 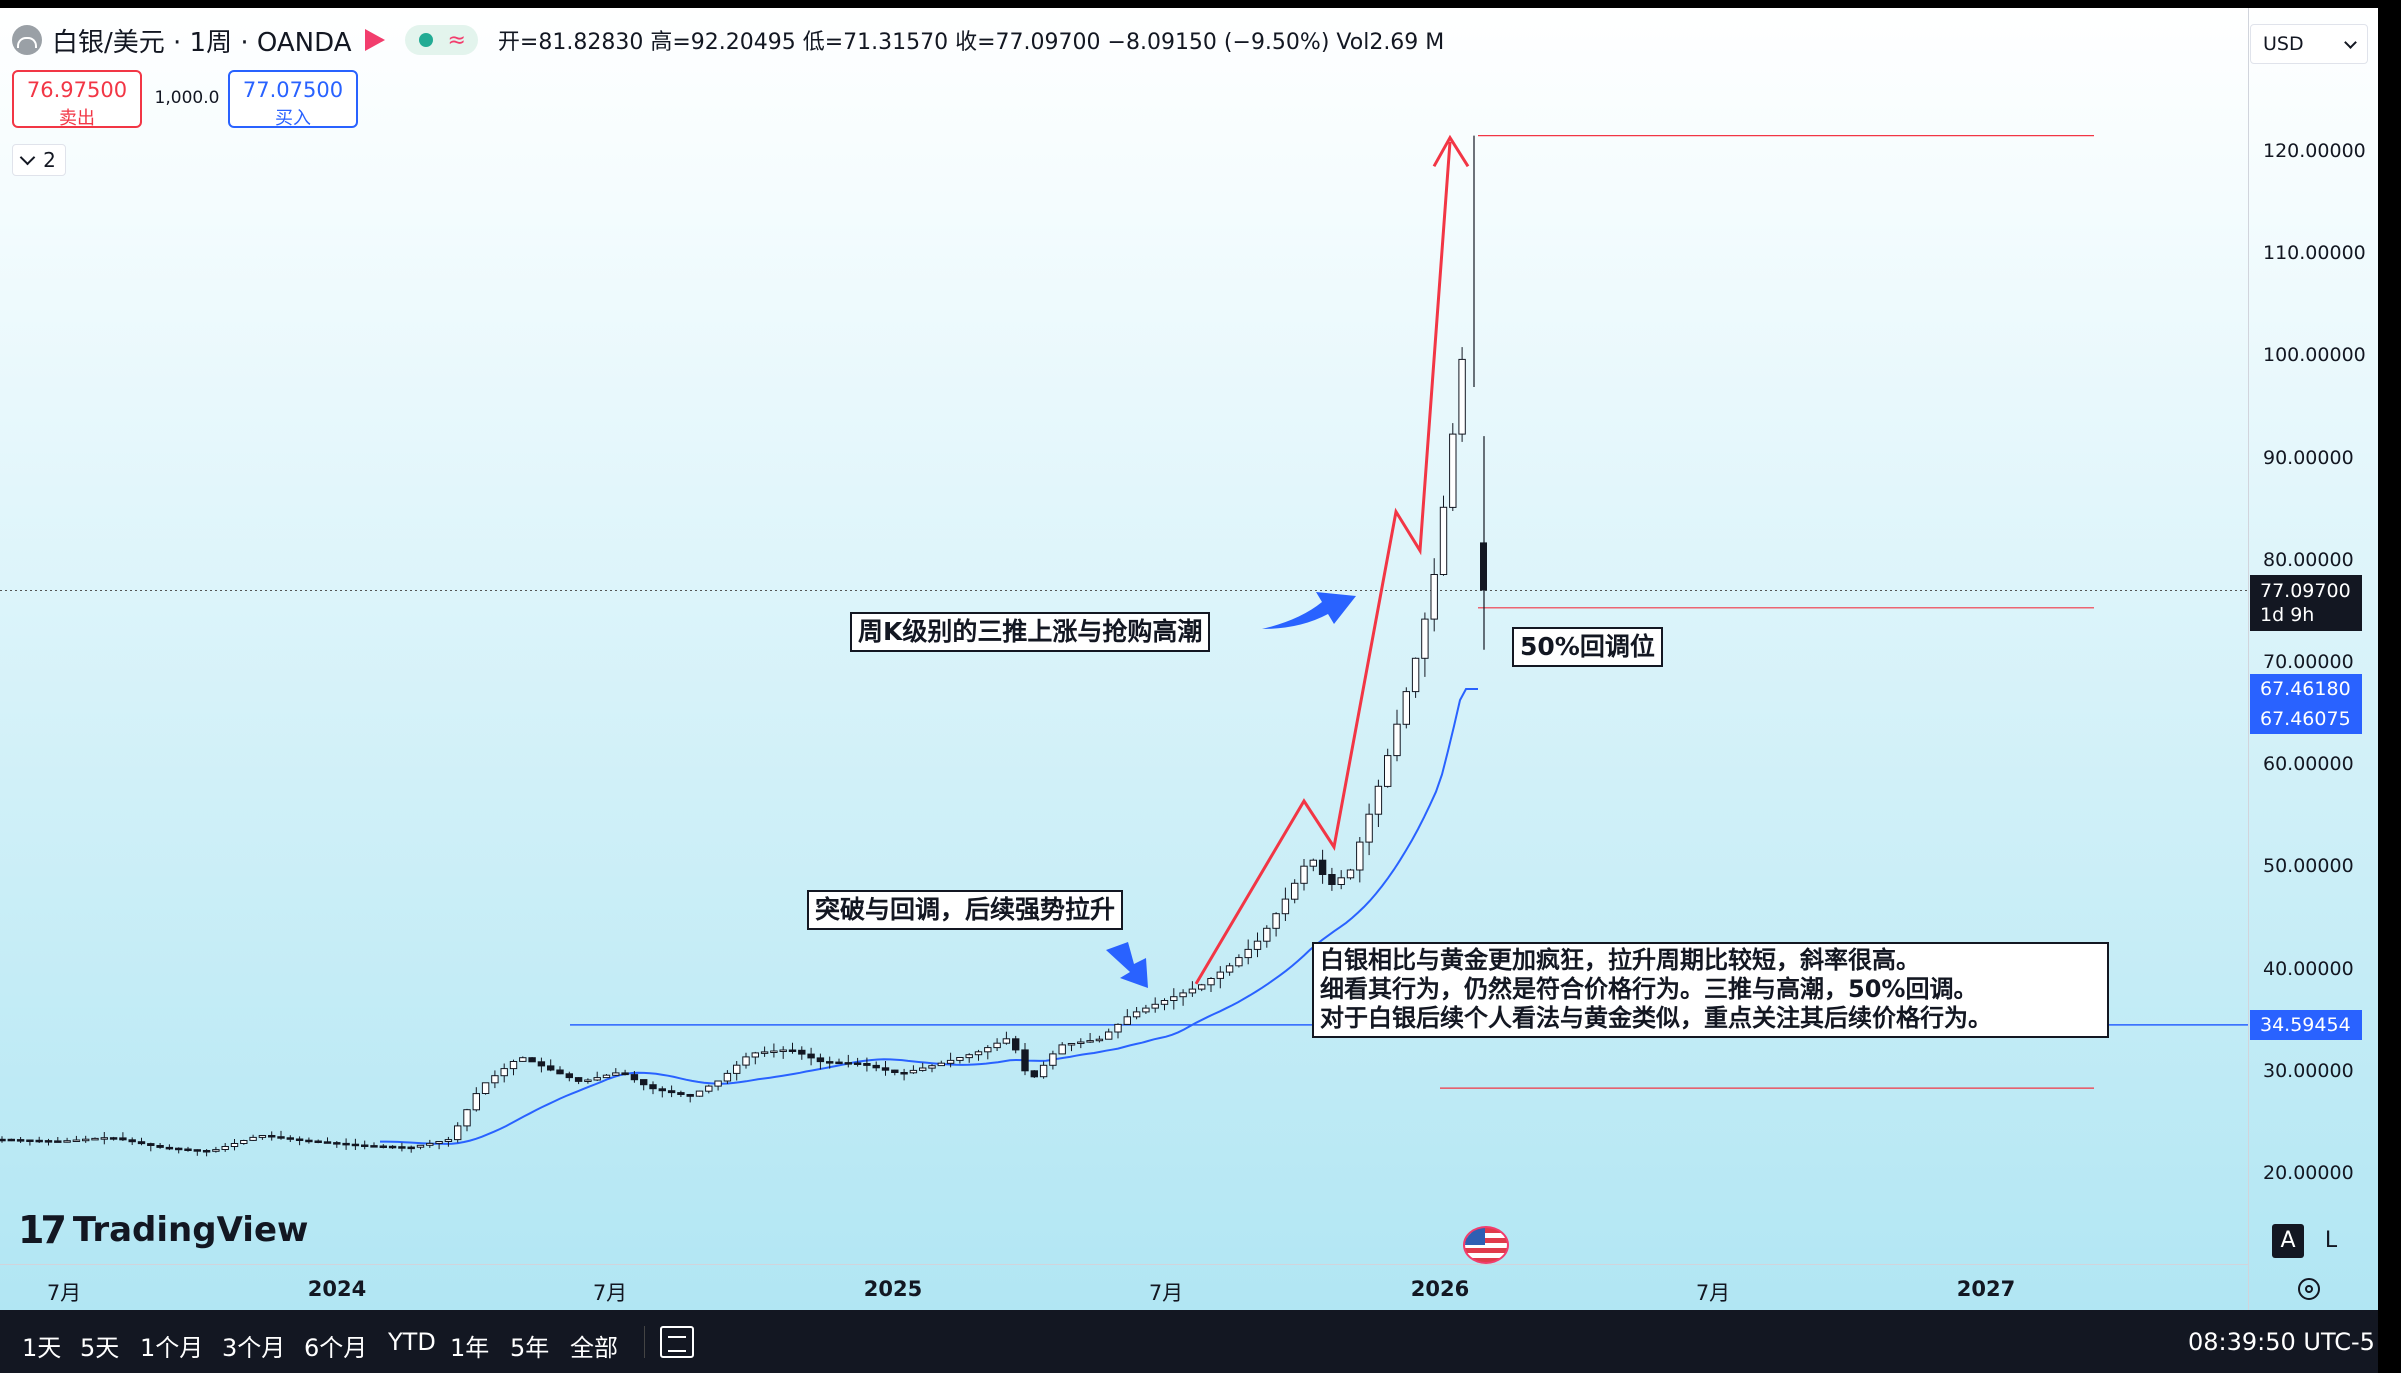 I want to click on market-status: ≈, so click(x=441, y=40).